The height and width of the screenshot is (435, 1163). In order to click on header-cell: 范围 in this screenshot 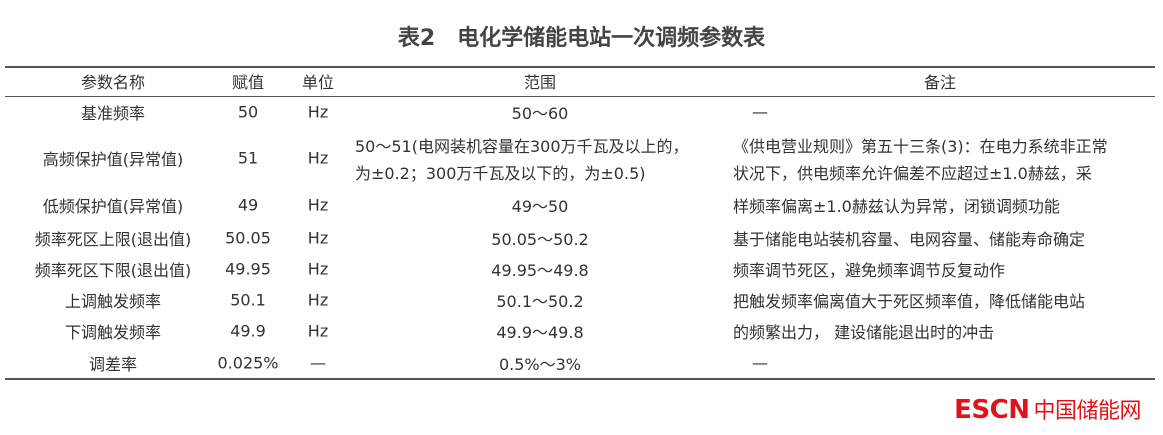, I will do `click(540, 82)`.